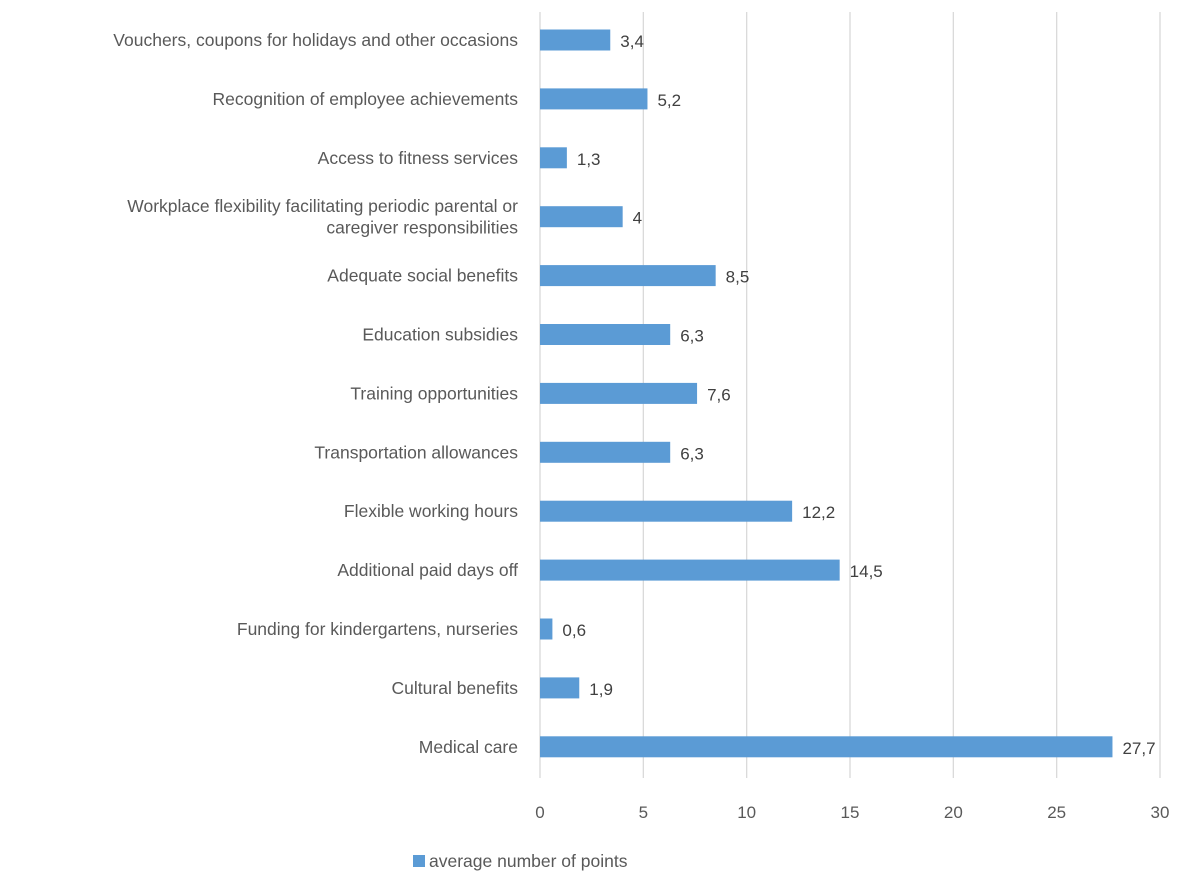  What do you see at coordinates (953, 812) in the screenshot?
I see `x-tick-label: 20` at bounding box center [953, 812].